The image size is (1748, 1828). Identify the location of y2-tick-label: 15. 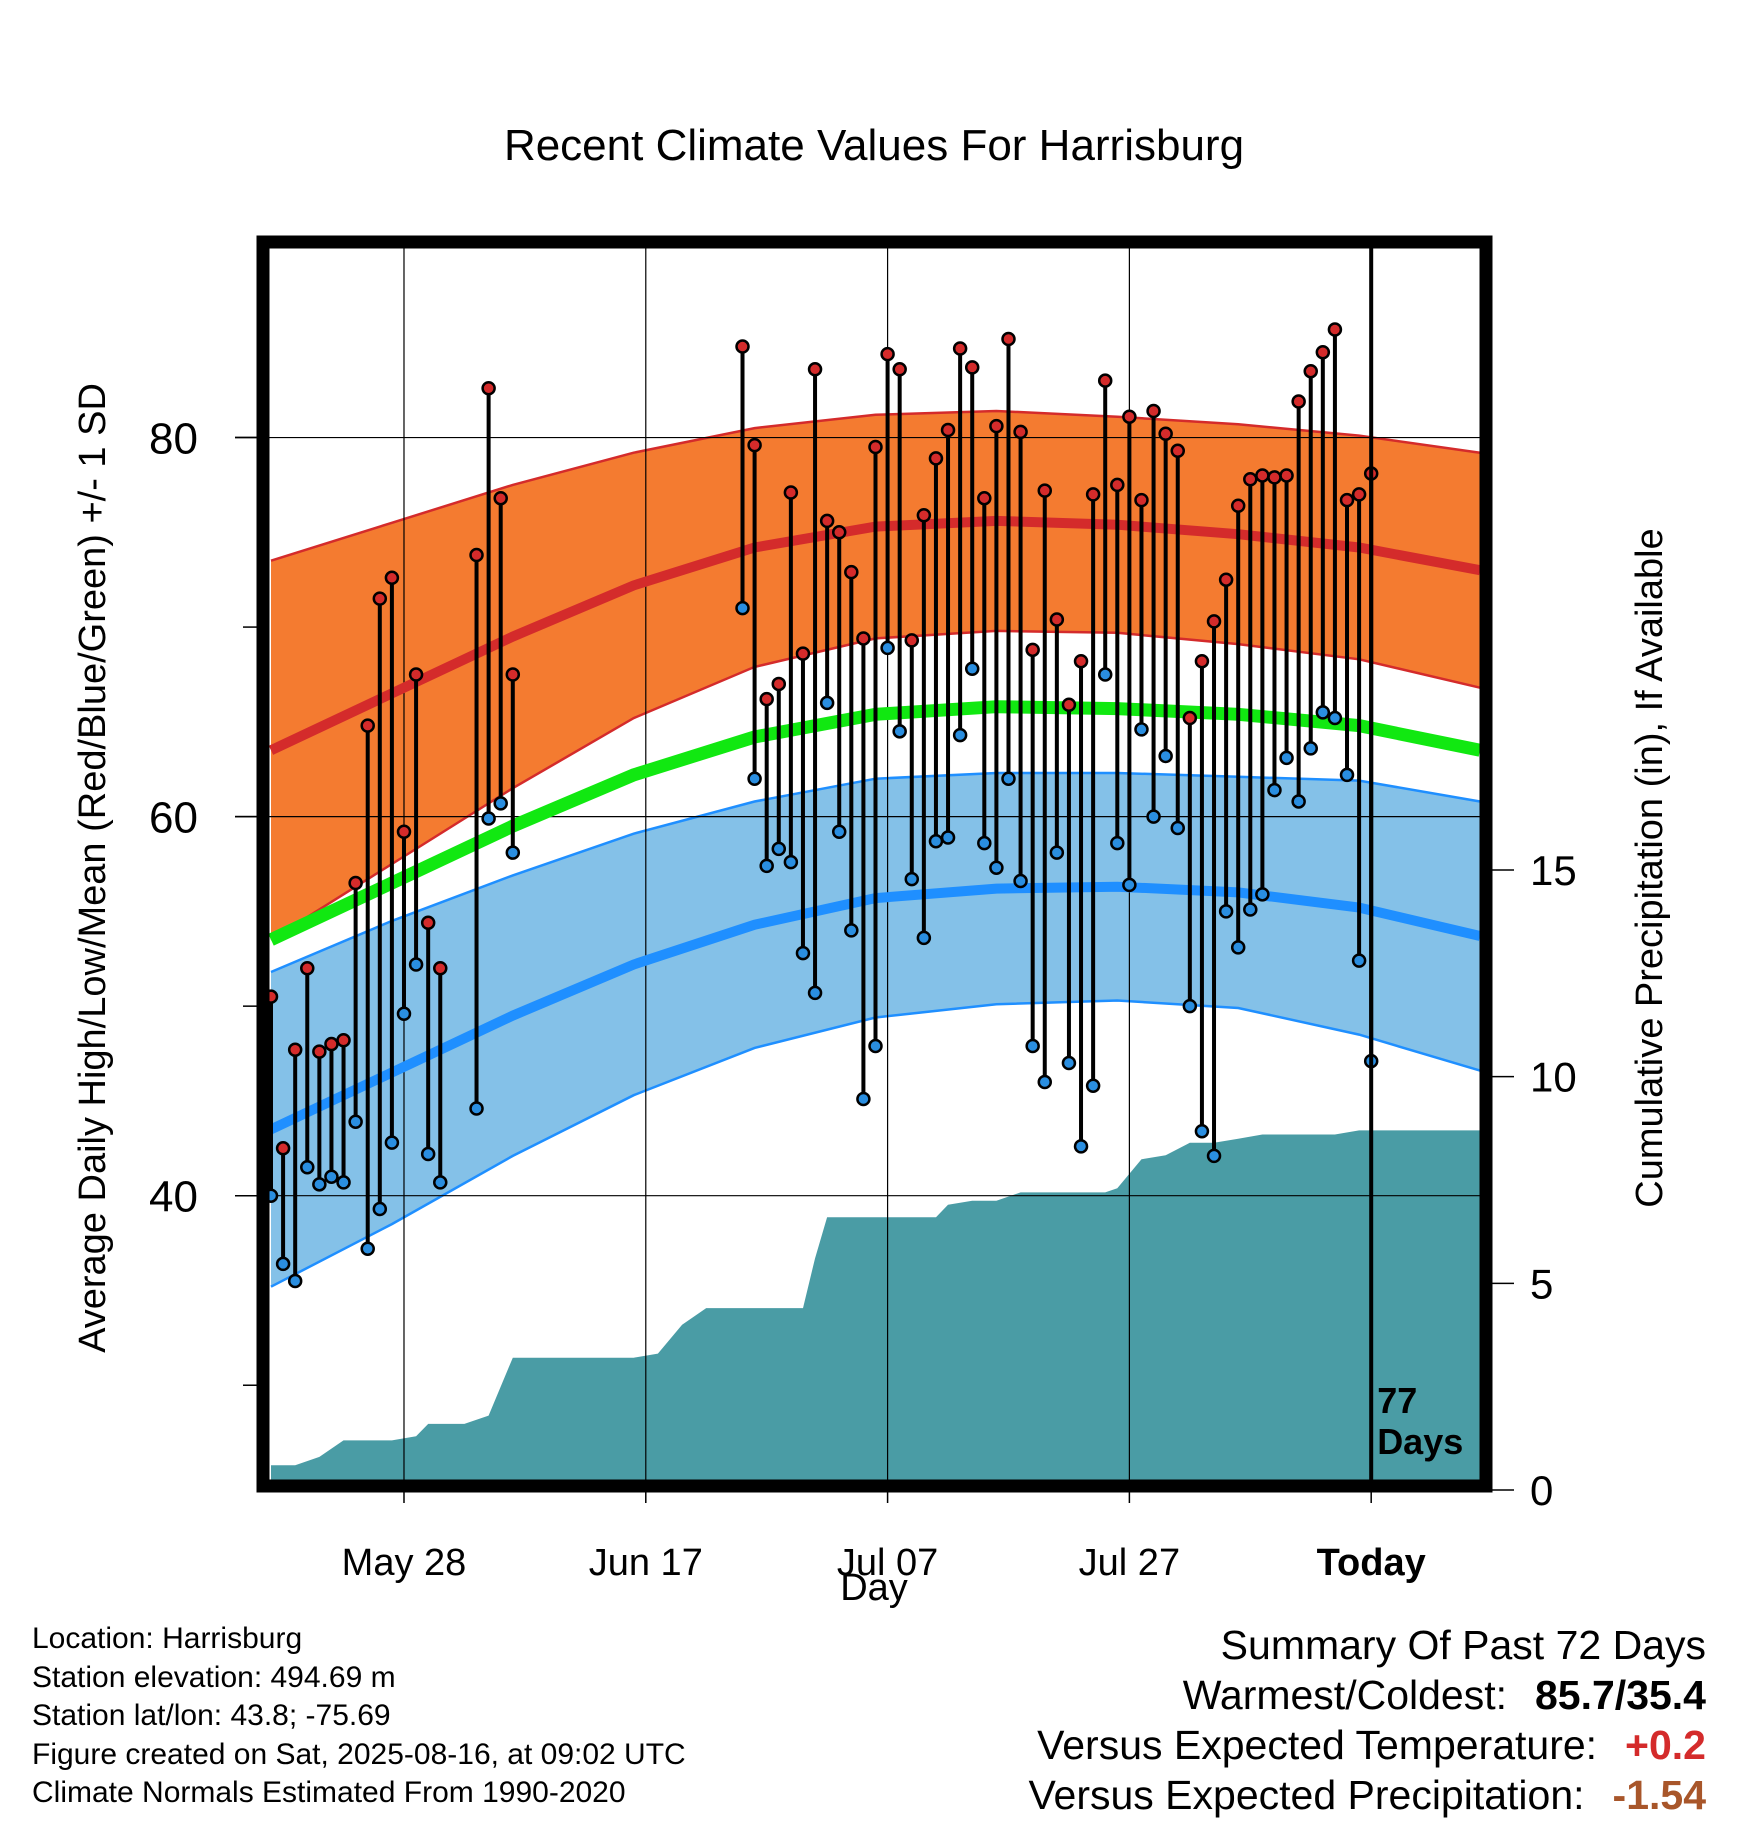
(1553, 870).